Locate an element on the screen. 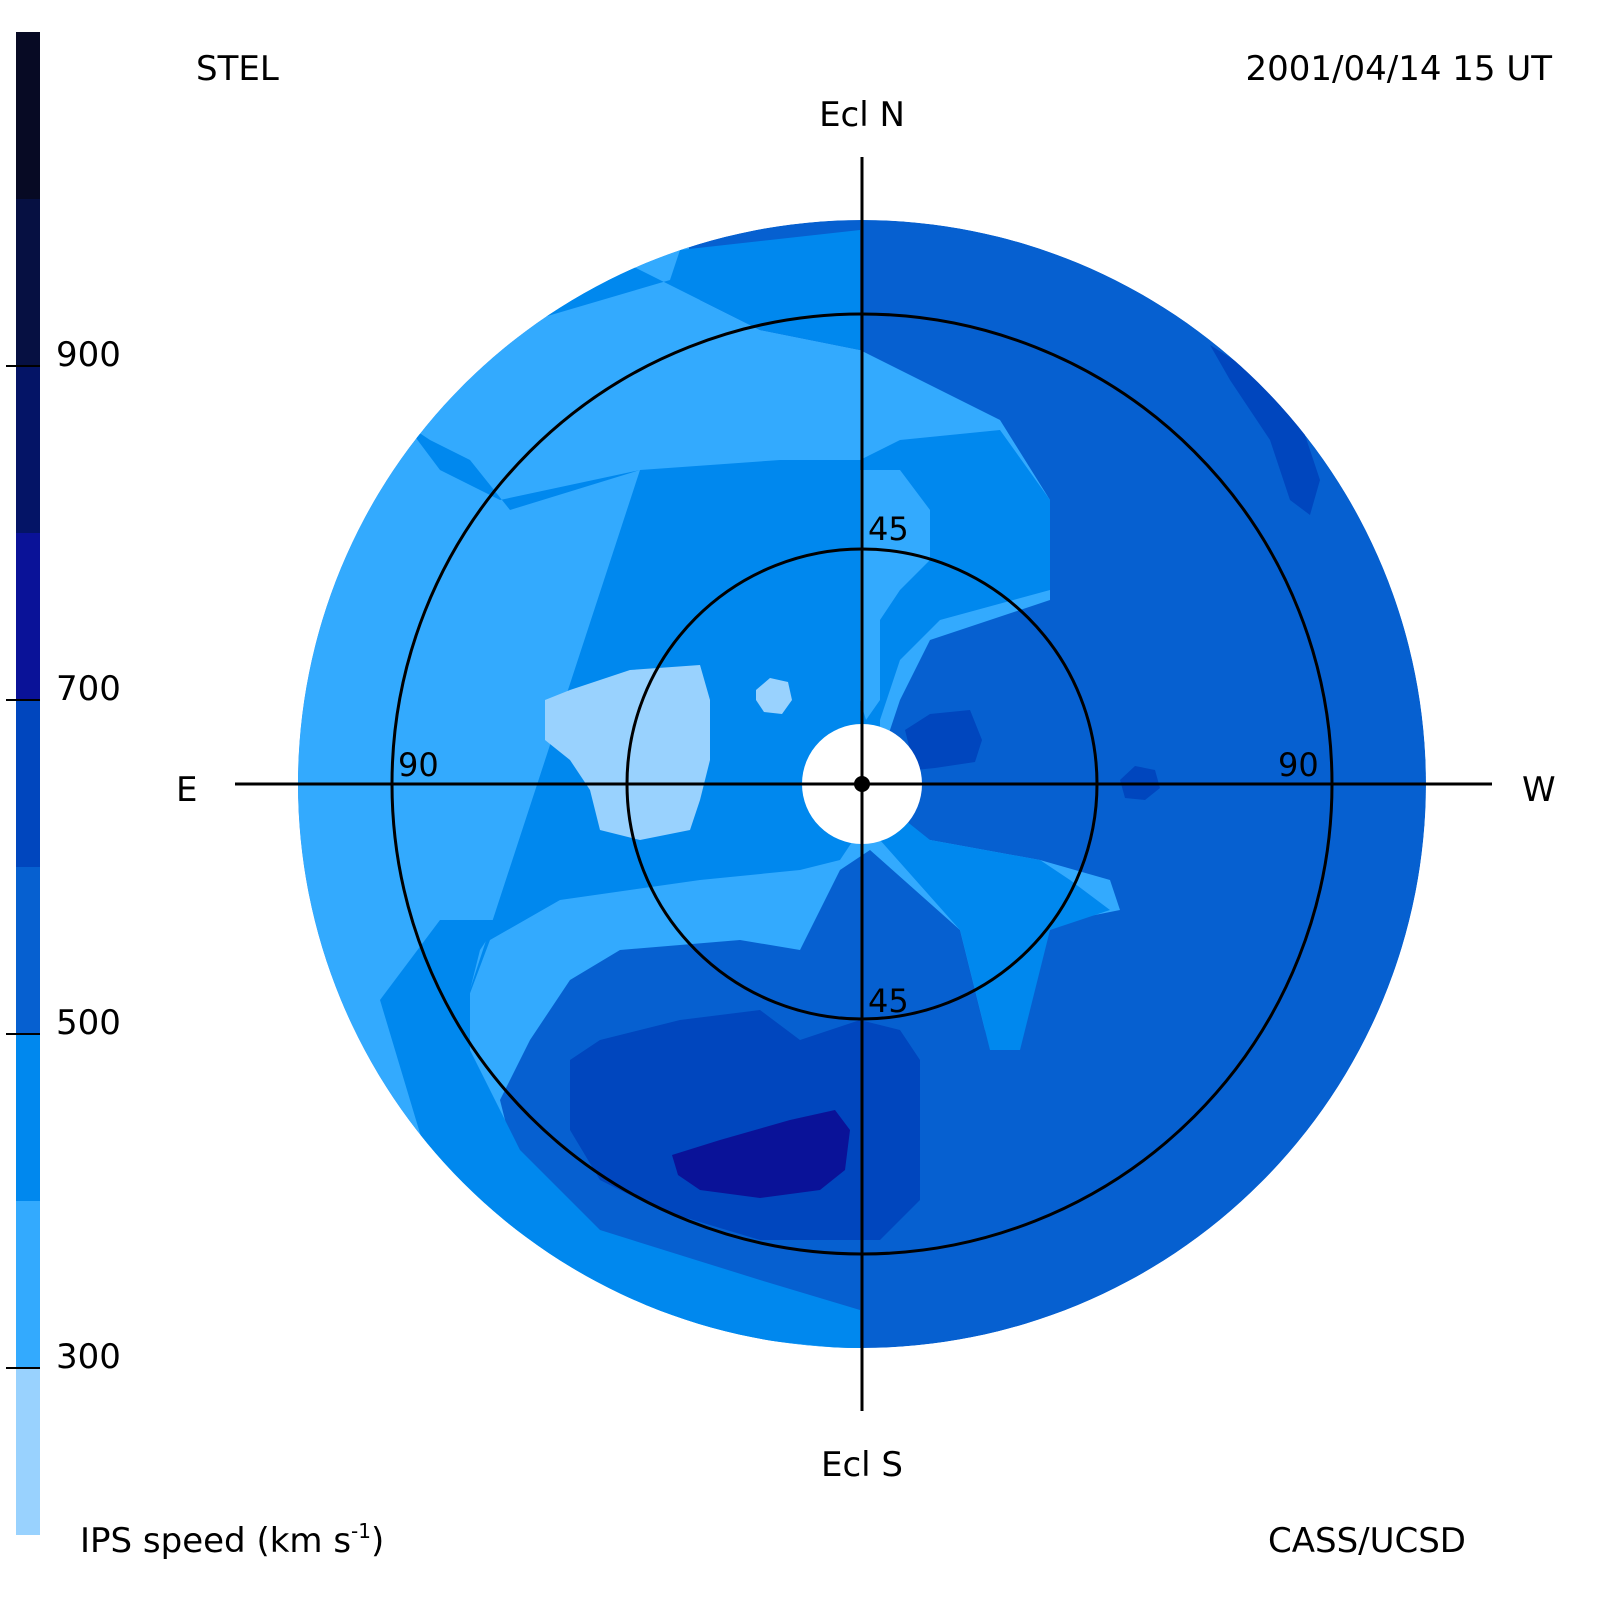 The width and height of the screenshot is (1600, 1600). region-650-south is located at coordinates (745, 1125).